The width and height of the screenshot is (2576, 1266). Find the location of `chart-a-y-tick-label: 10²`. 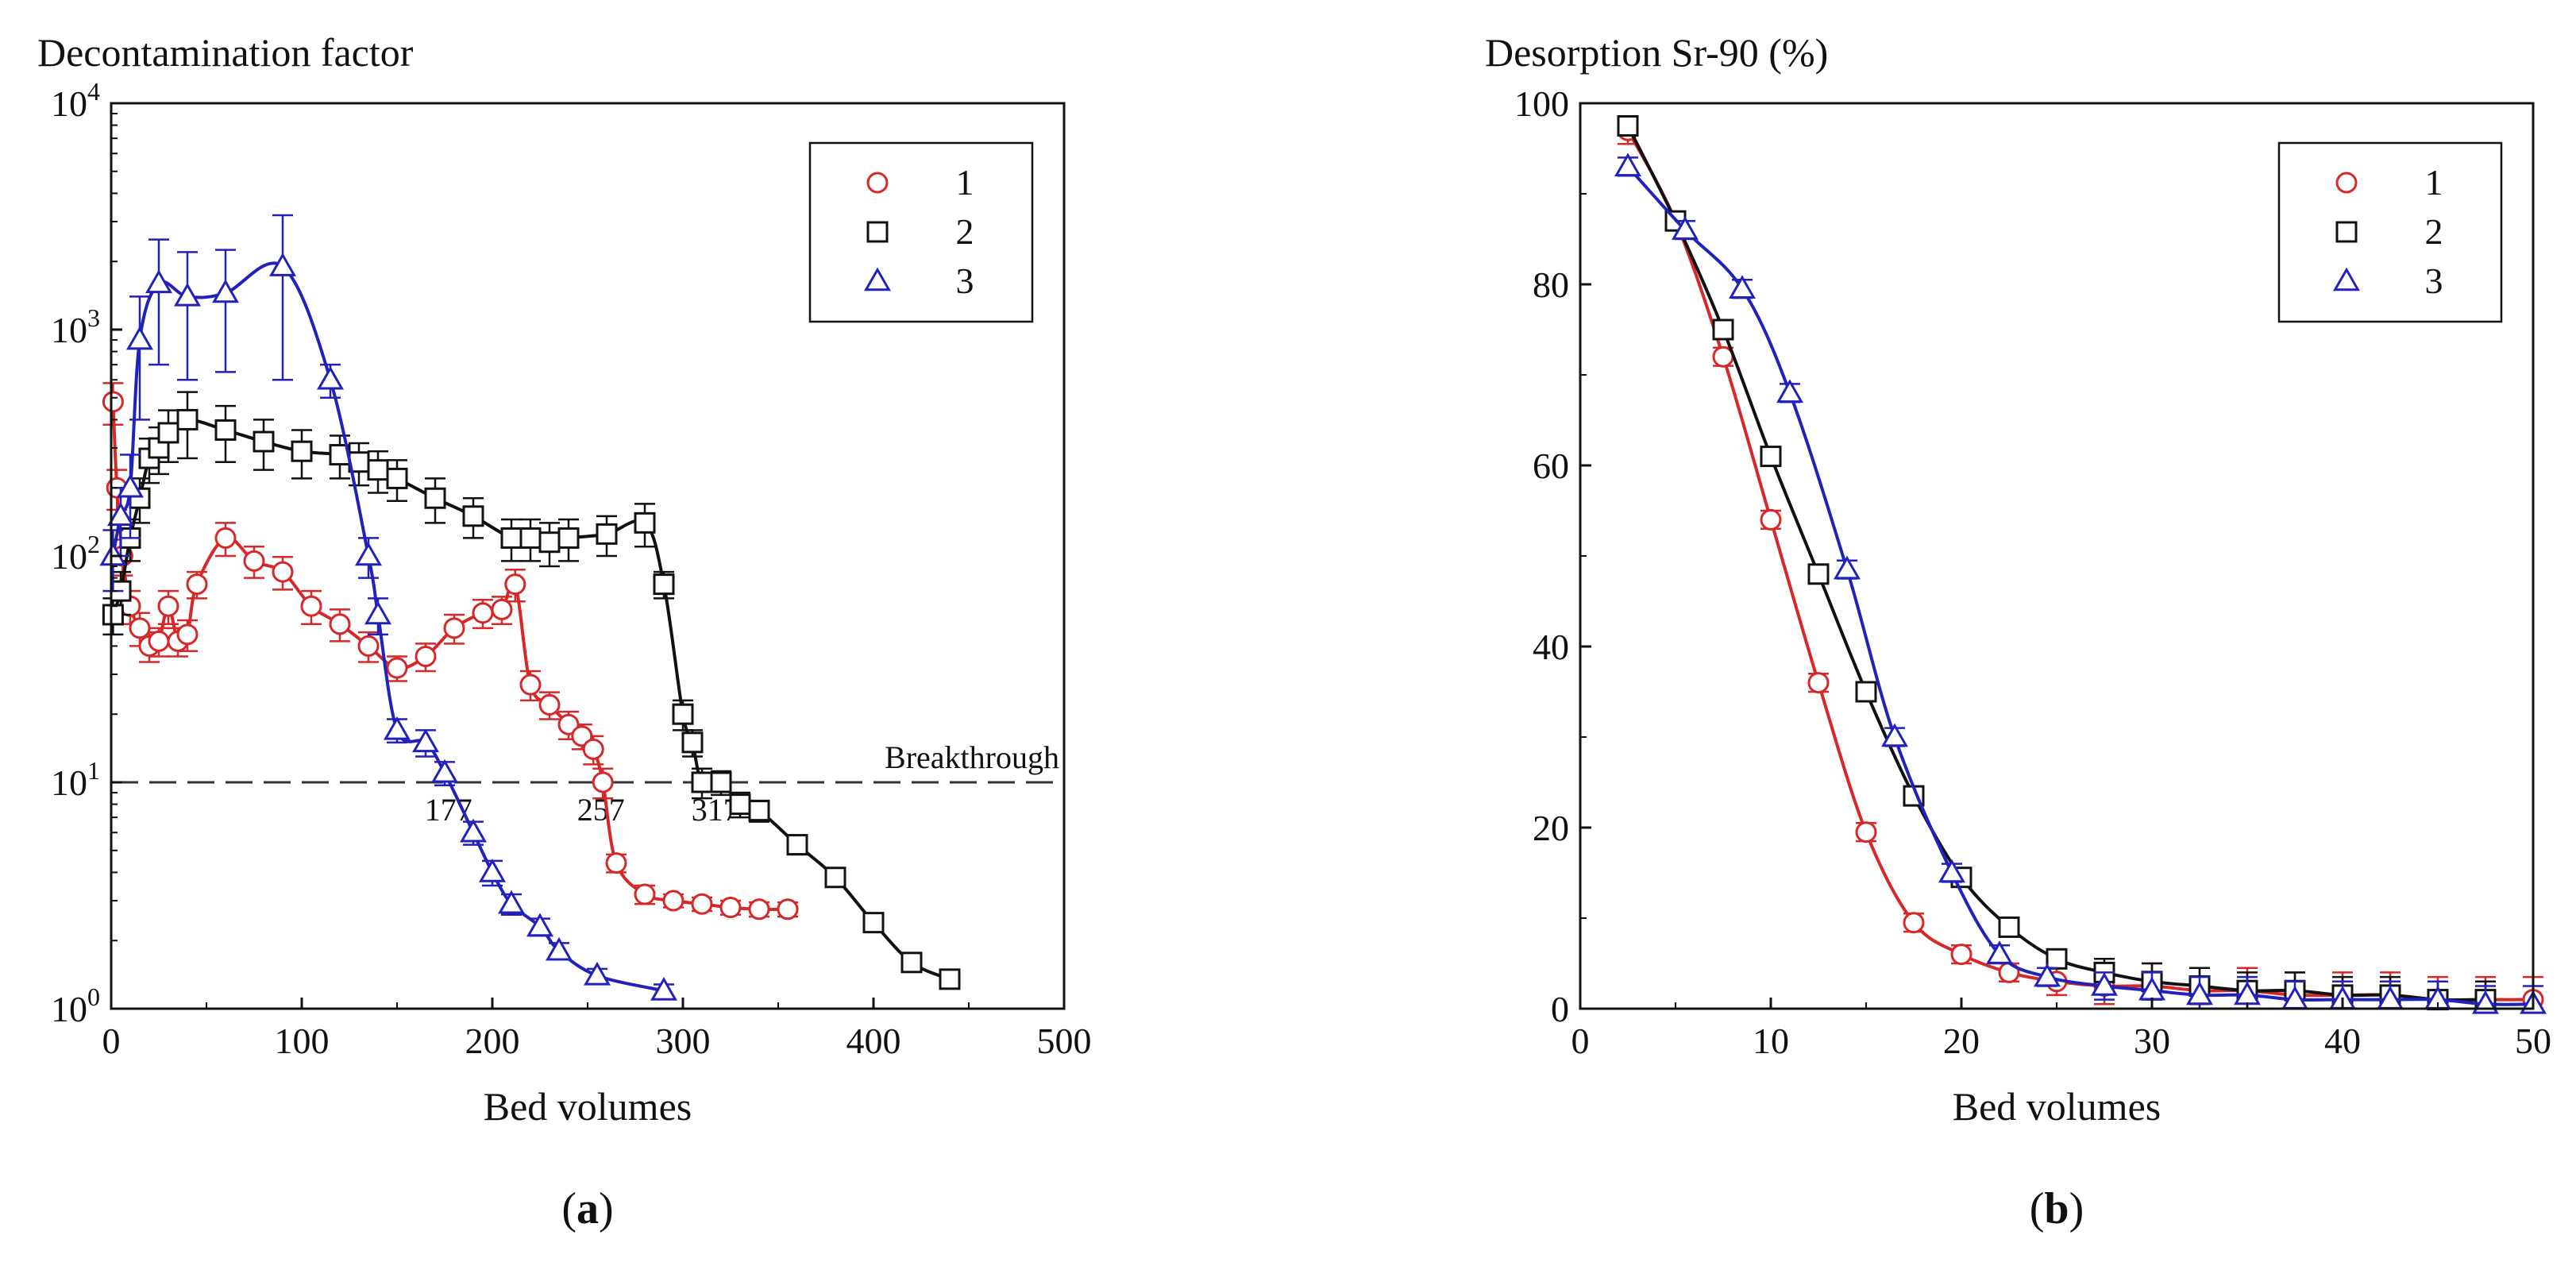

chart-a-y-tick-label: 10² is located at coordinates (75, 554).